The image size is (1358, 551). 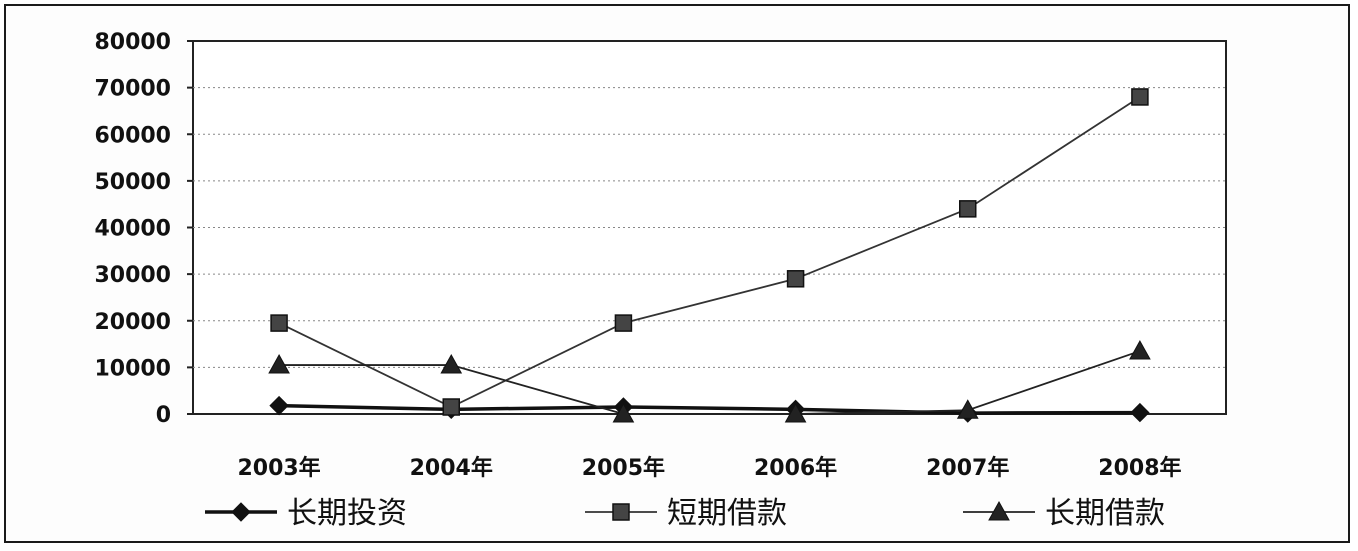 I want to click on y-tick-label: 40000, so click(x=132, y=229).